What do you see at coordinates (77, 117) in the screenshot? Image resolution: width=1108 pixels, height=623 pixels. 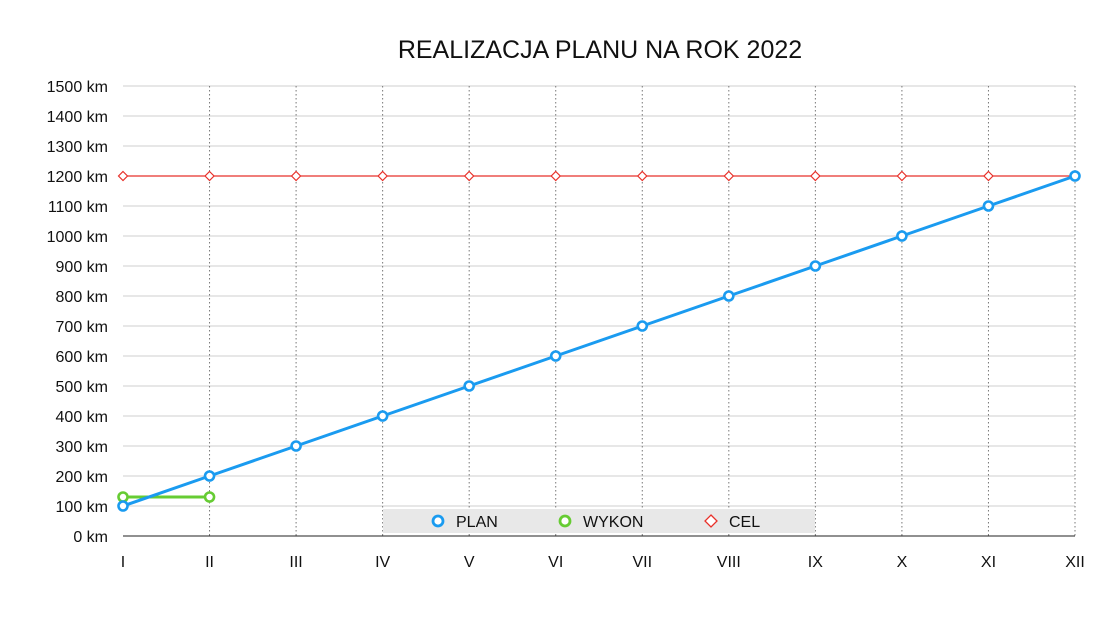 I see `y-tick-label: 1400 km` at bounding box center [77, 117].